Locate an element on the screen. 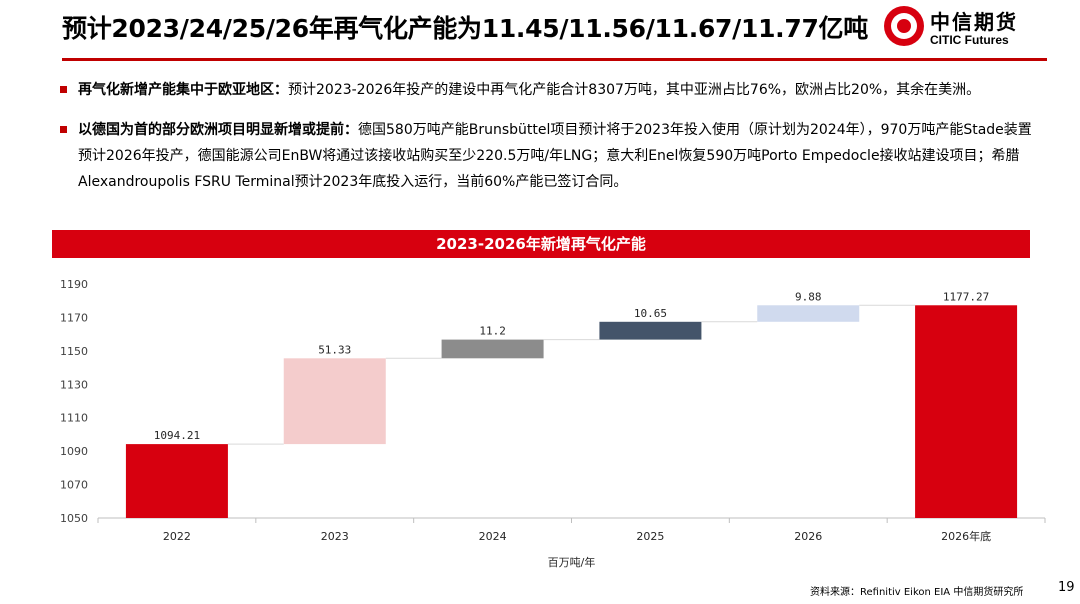 The image size is (1080, 604). y-tick-label: 1190 is located at coordinates (74, 284).